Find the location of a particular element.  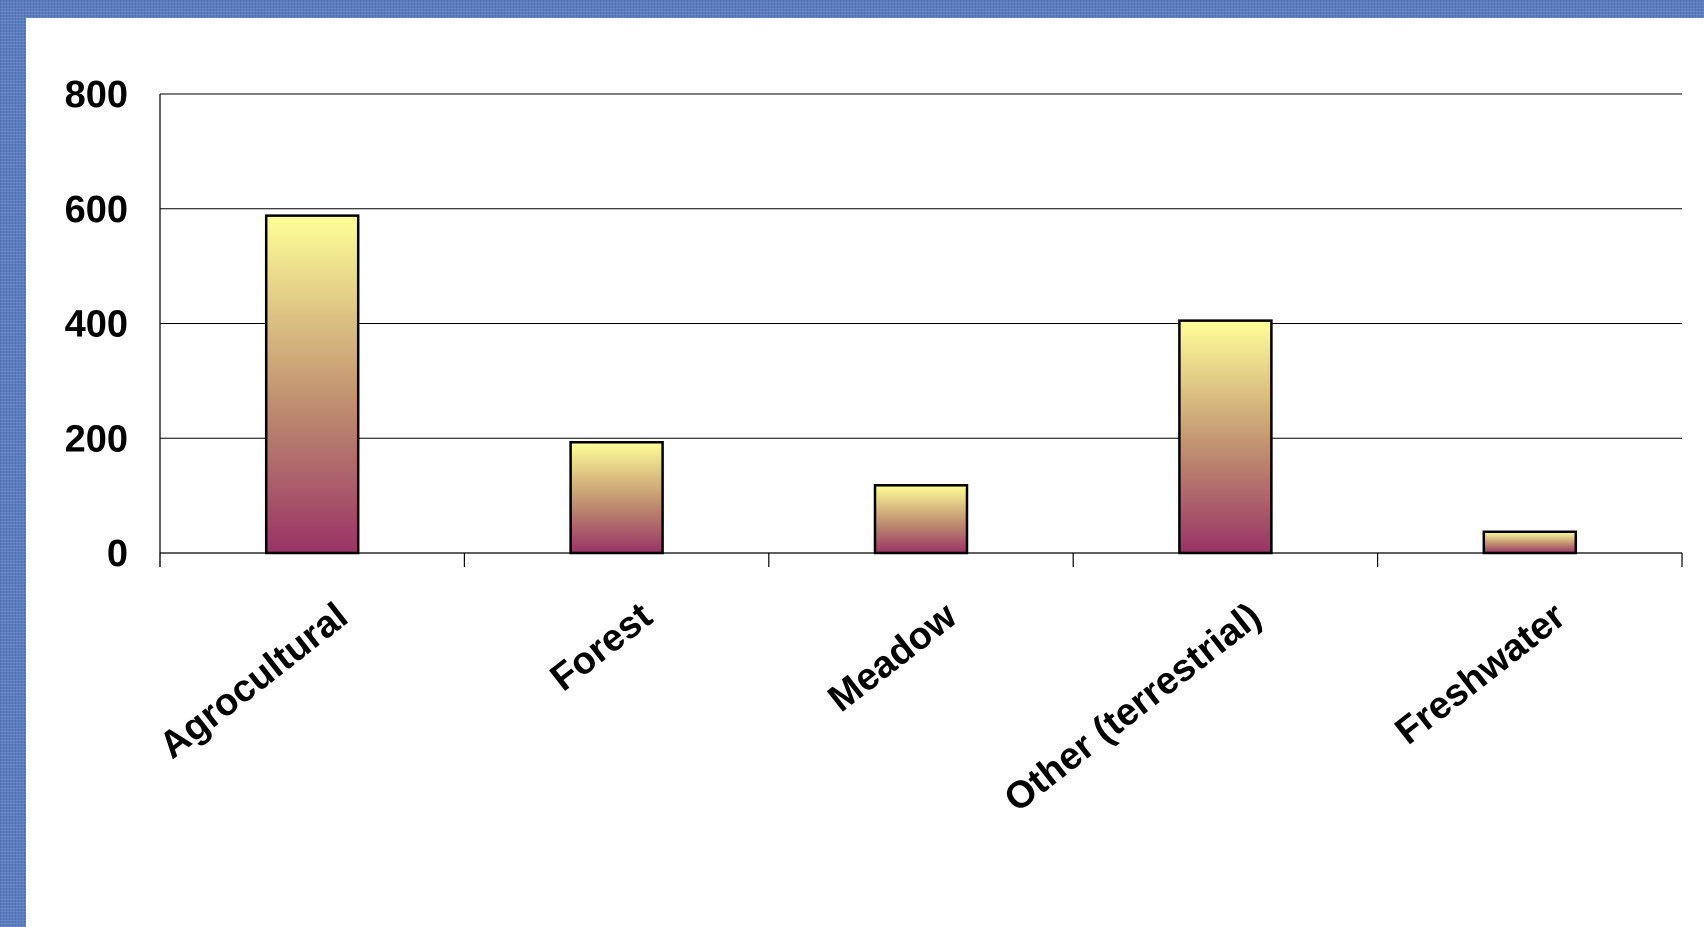

y-tick-label-800: 800 is located at coordinates (96, 95).